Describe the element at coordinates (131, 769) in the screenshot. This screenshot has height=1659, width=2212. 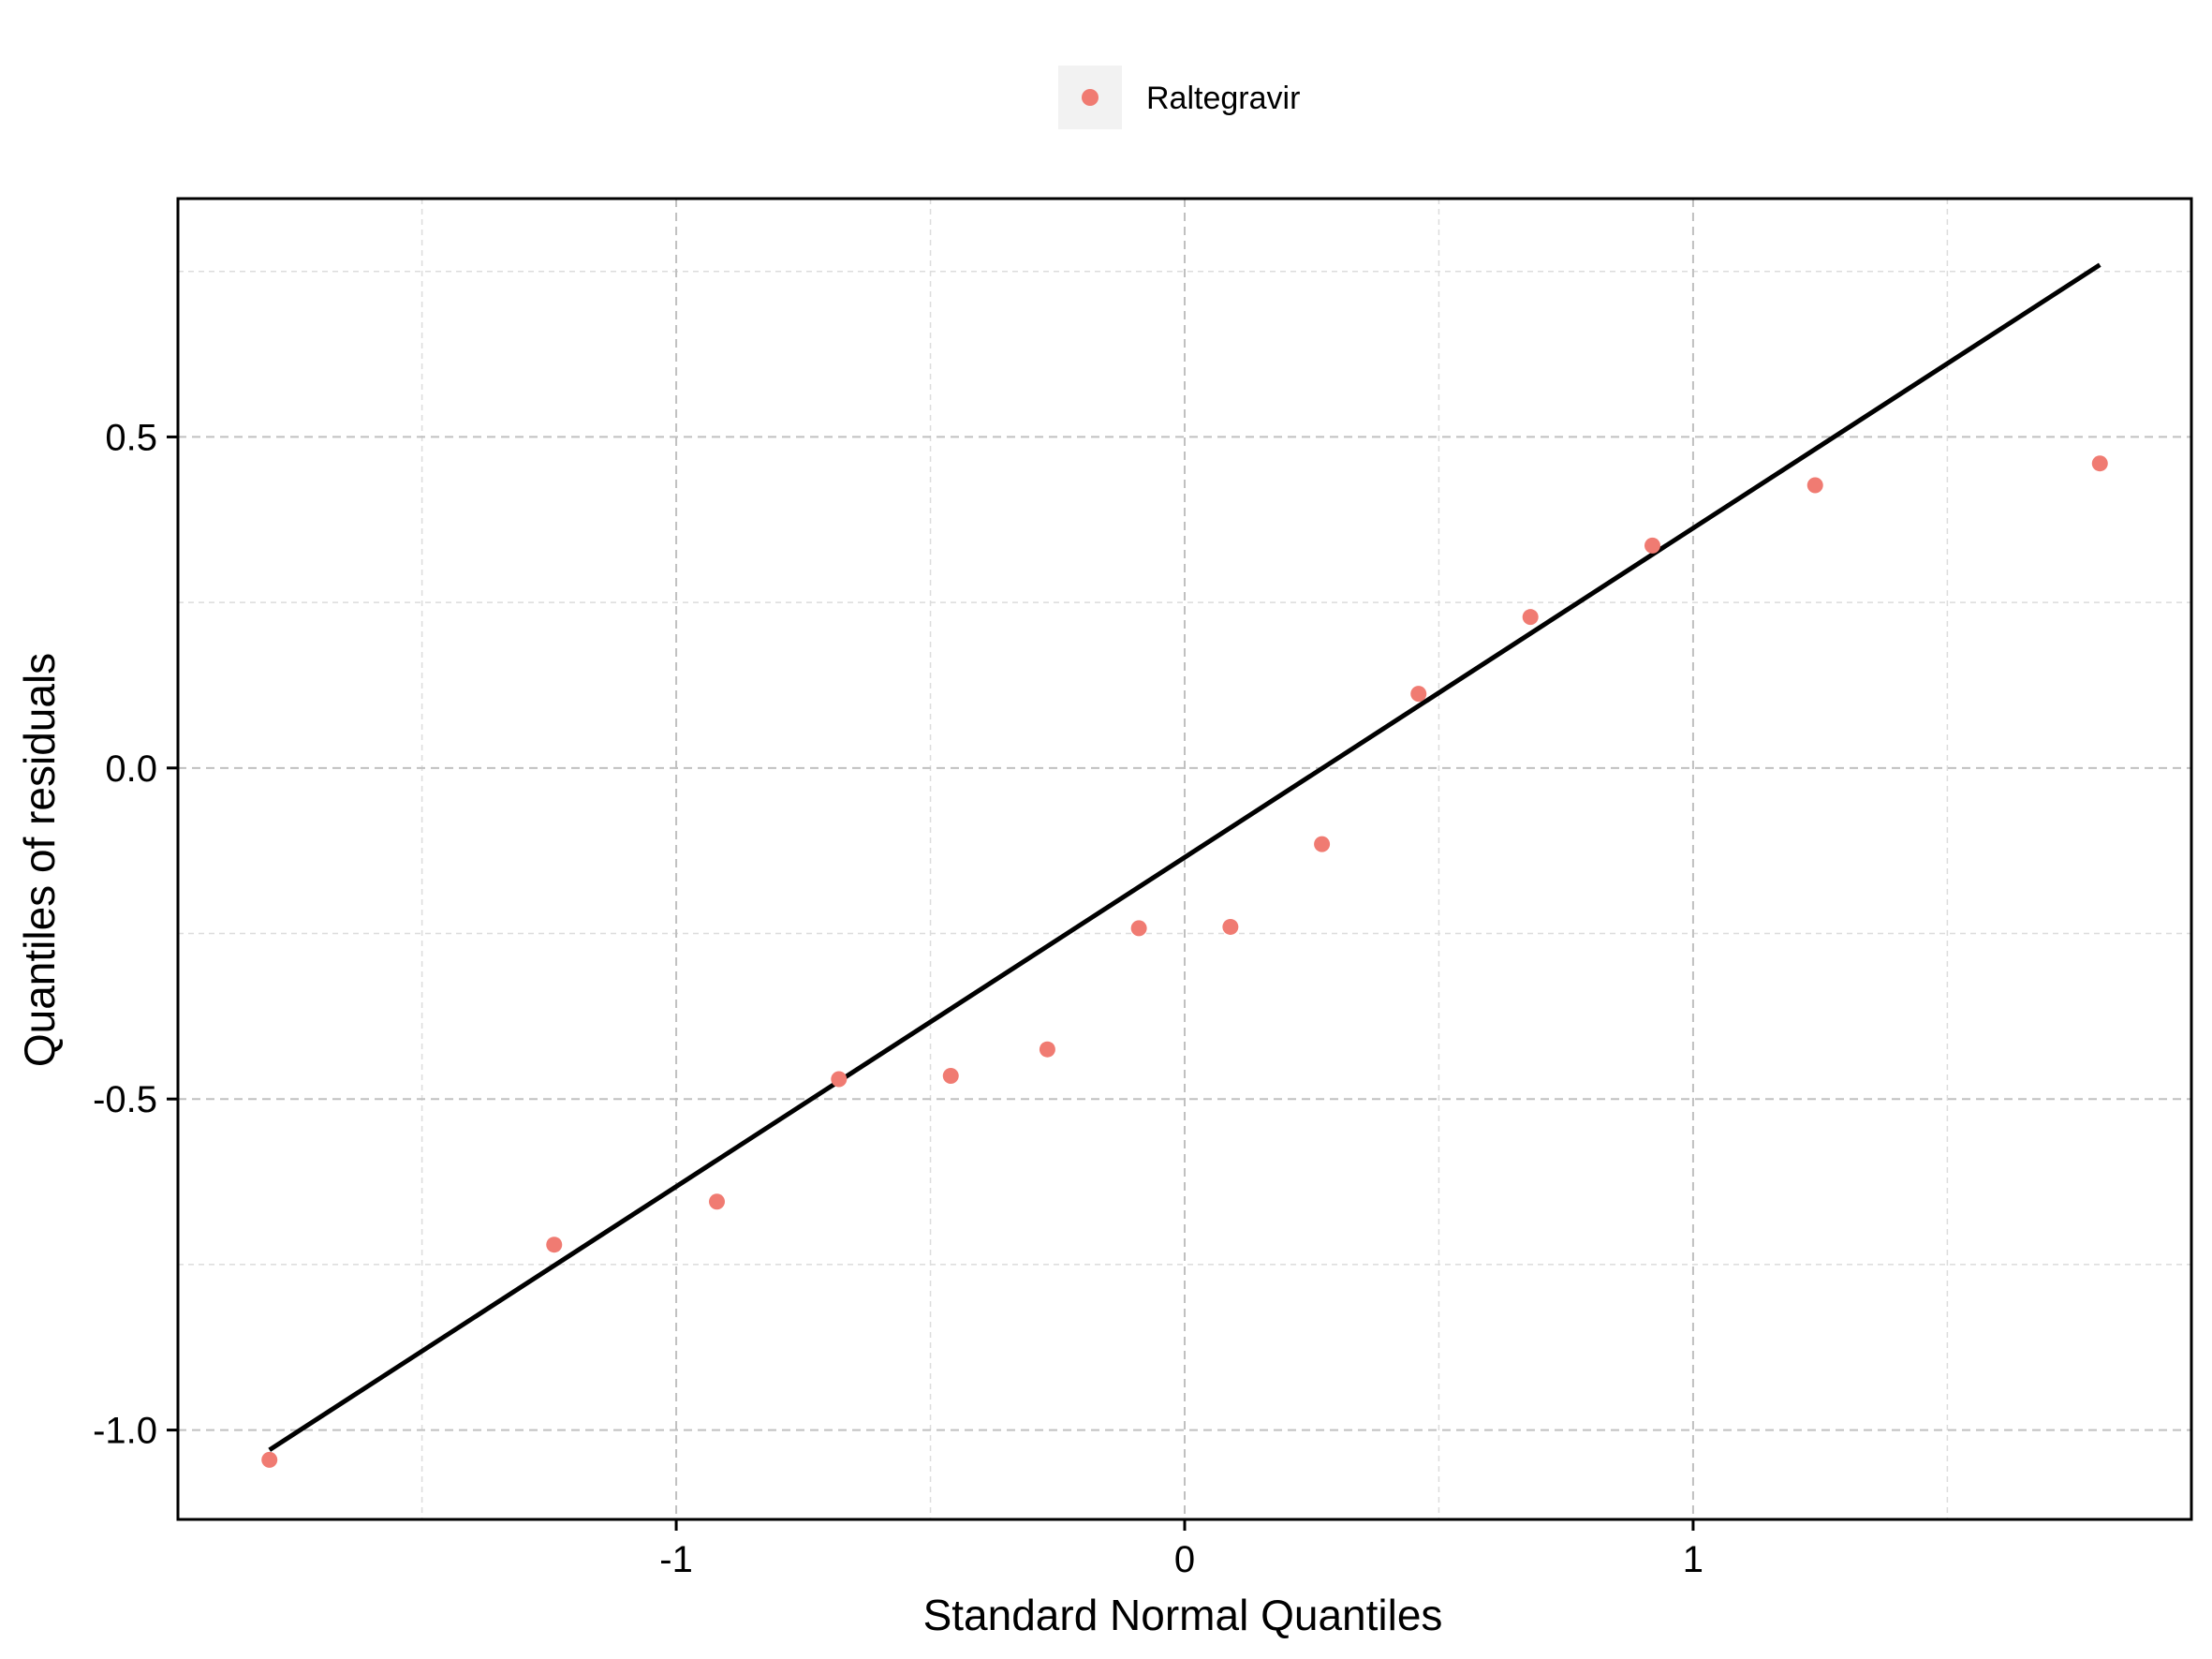
I see `y-tick-label: 0.0` at that location.